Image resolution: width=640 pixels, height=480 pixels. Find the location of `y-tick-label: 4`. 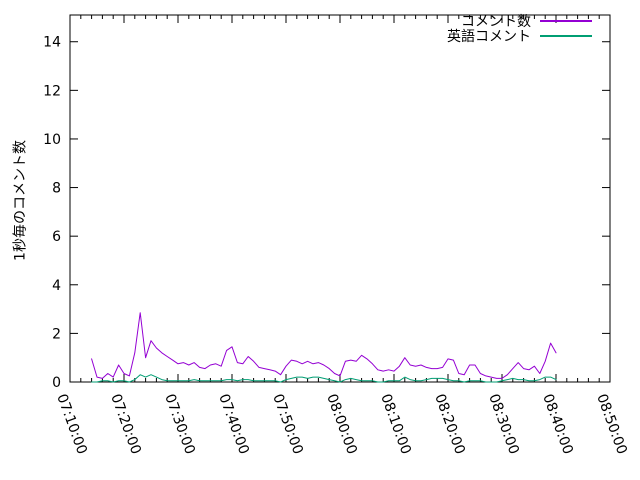

y-tick-label: 4 is located at coordinates (56, 286).